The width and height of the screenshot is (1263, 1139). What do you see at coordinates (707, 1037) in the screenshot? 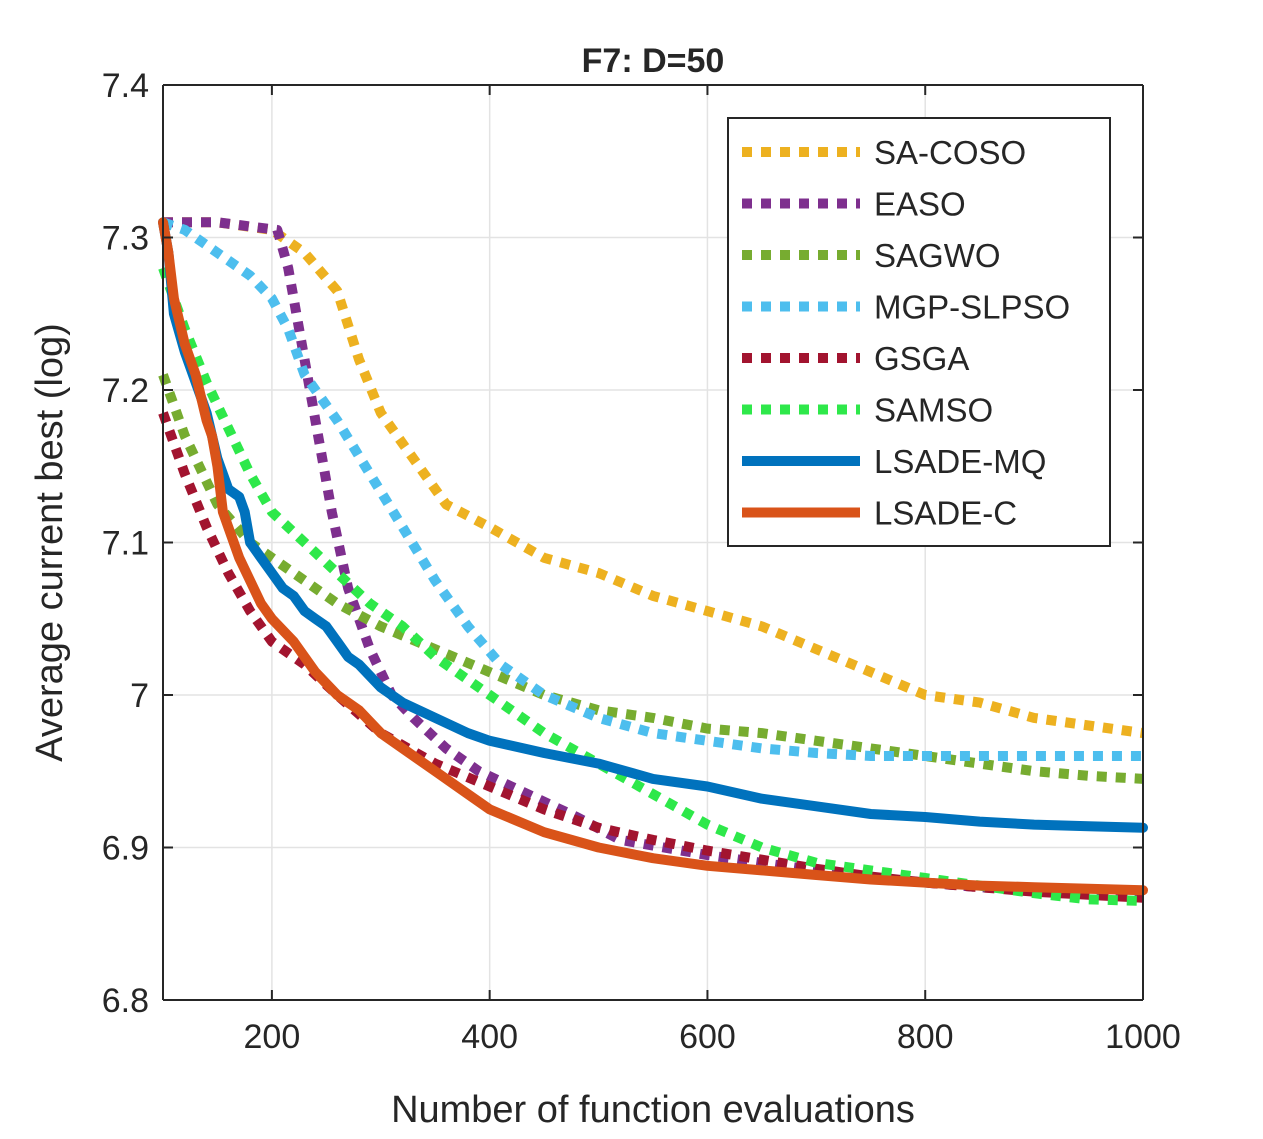
I see `x-tick-label: 600` at bounding box center [707, 1037].